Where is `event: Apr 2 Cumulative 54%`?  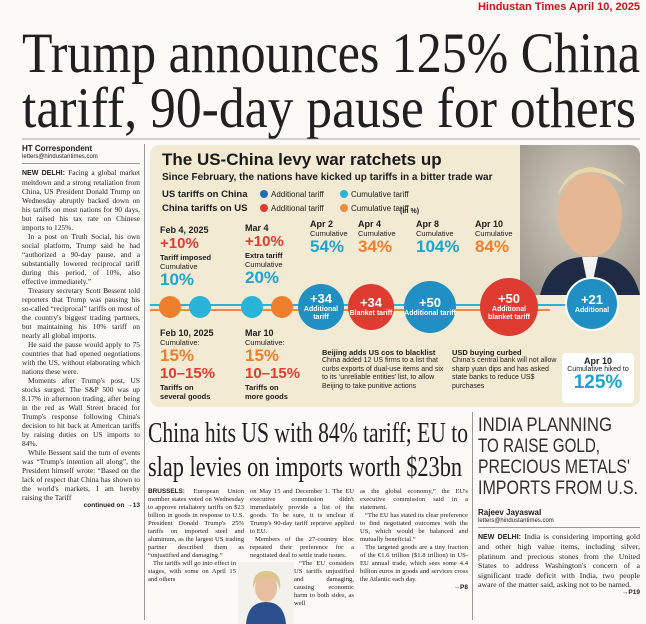
event: Apr 2 Cumulative 54% is located at coordinates (329, 237).